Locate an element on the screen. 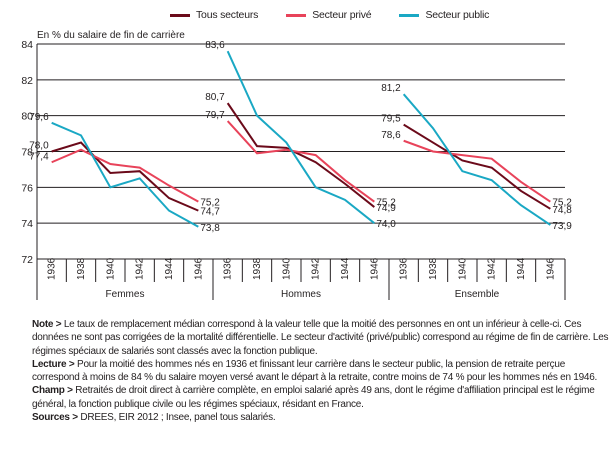  y-axis-label: En % du salaire de fin de carrière is located at coordinates (111, 35).